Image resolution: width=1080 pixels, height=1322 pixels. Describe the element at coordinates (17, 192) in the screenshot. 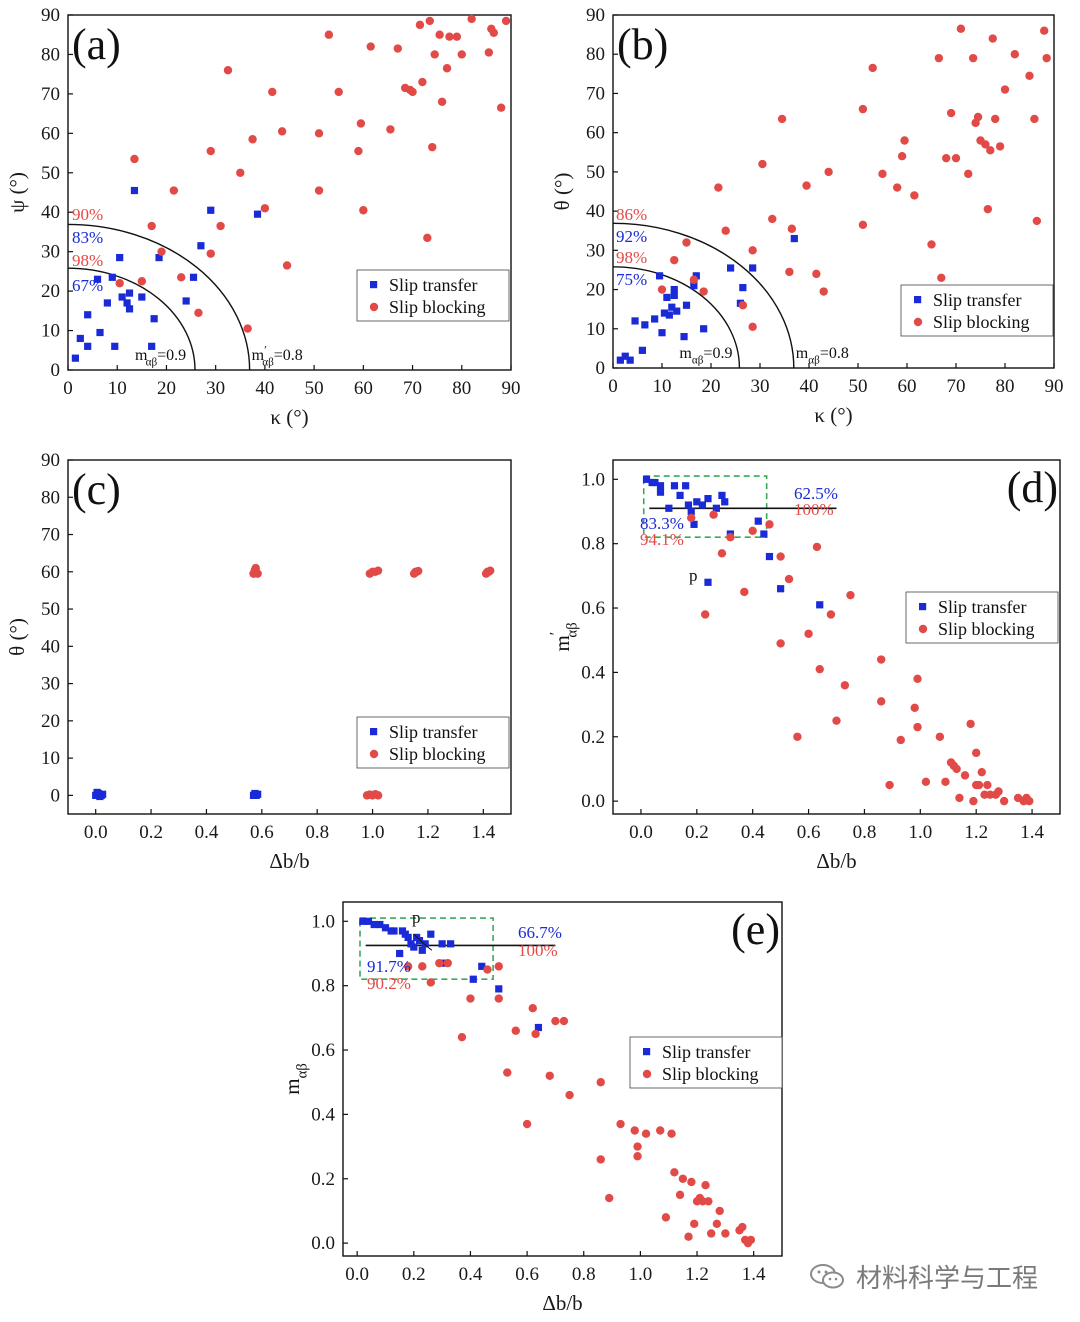

I see `y-axis-label-a: ψ (°)` at that location.